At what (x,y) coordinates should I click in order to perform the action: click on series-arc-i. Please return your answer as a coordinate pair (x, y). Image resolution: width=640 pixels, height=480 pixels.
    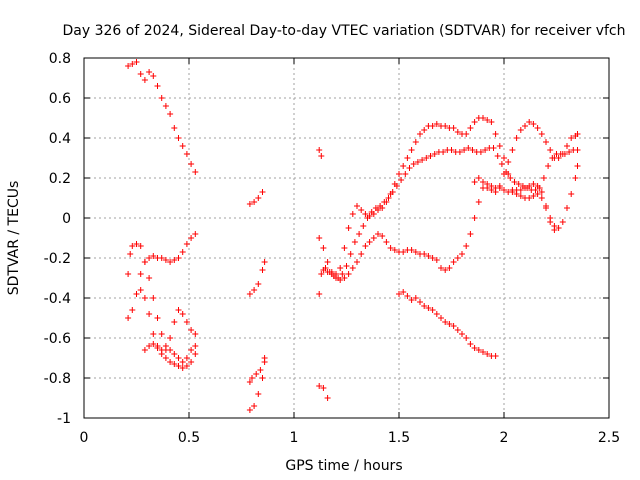
    Looking at the image, I should click on (256, 198).